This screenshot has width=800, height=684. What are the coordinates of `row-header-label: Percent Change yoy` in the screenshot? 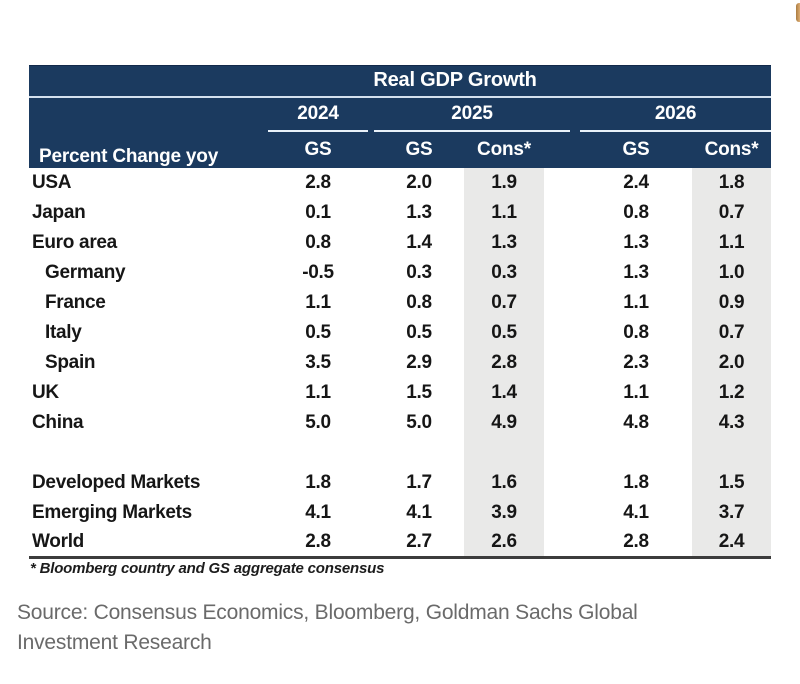 It's located at (148, 132).